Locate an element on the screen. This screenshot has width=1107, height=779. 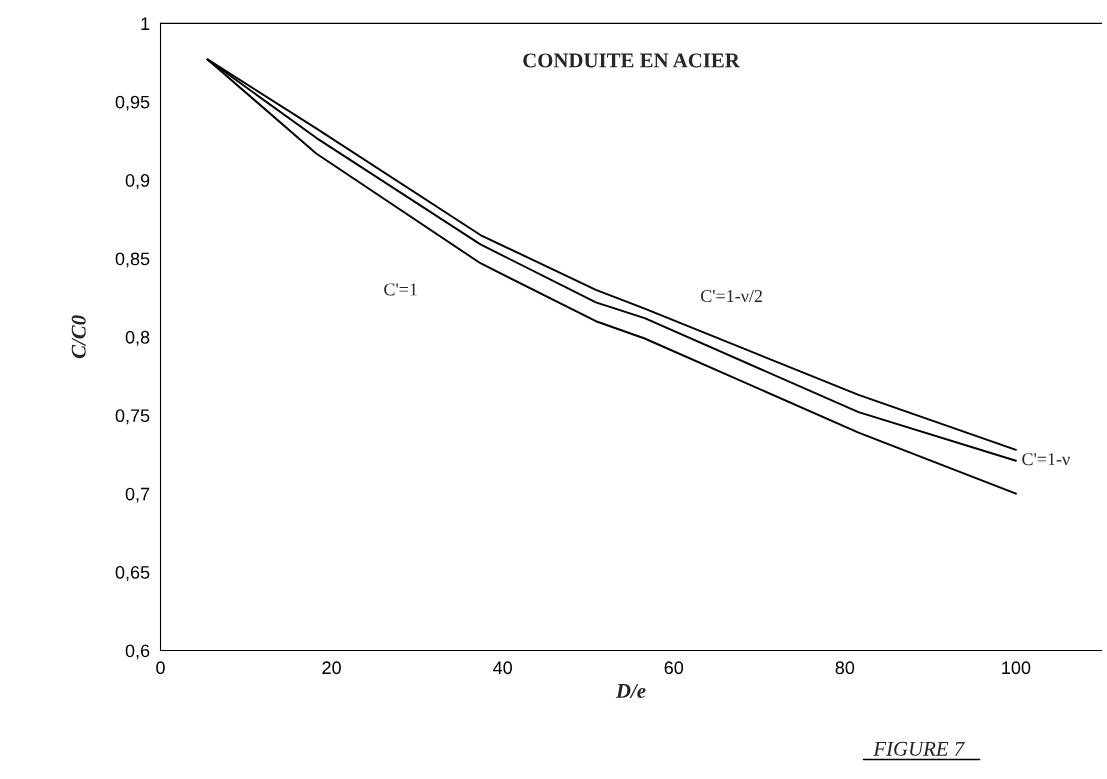
series-label: C'=1-ν/2 is located at coordinates (731, 296).